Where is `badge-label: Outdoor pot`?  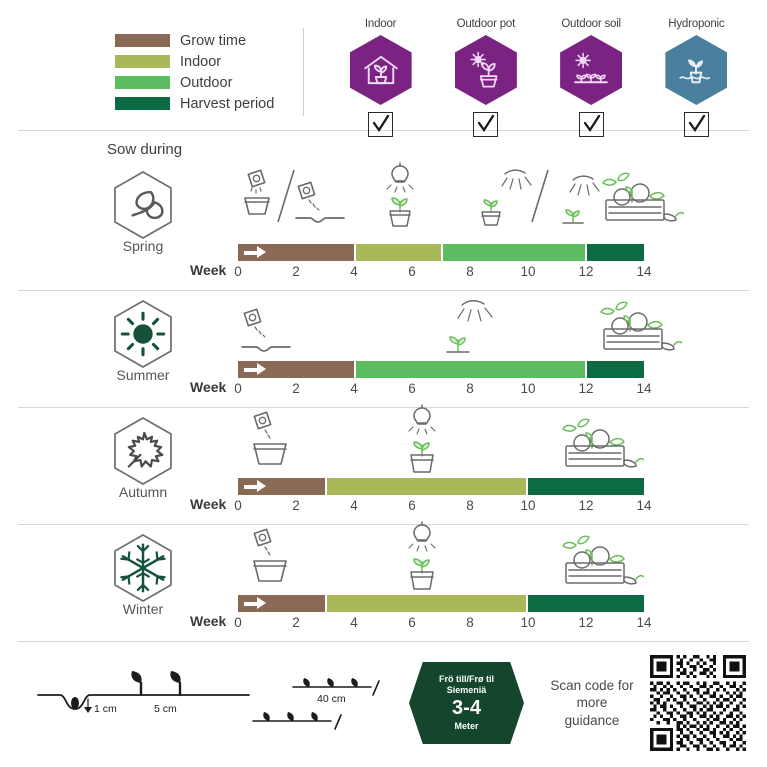 badge-label: Outdoor pot is located at coordinates (486, 24).